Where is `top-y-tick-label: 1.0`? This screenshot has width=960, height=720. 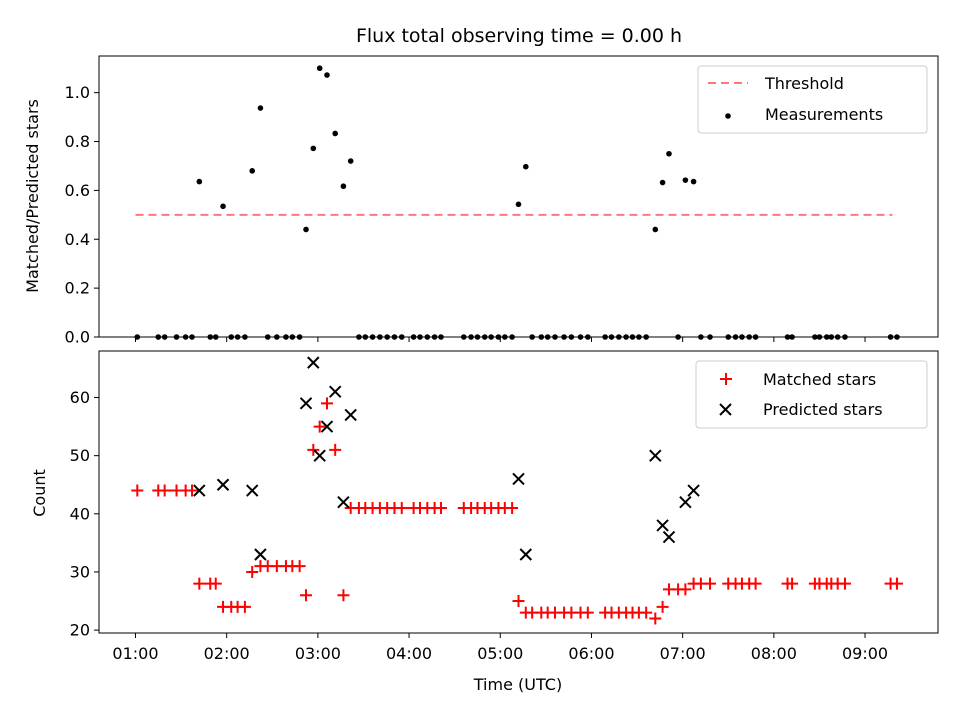
top-y-tick-label: 1.0 is located at coordinates (77, 92).